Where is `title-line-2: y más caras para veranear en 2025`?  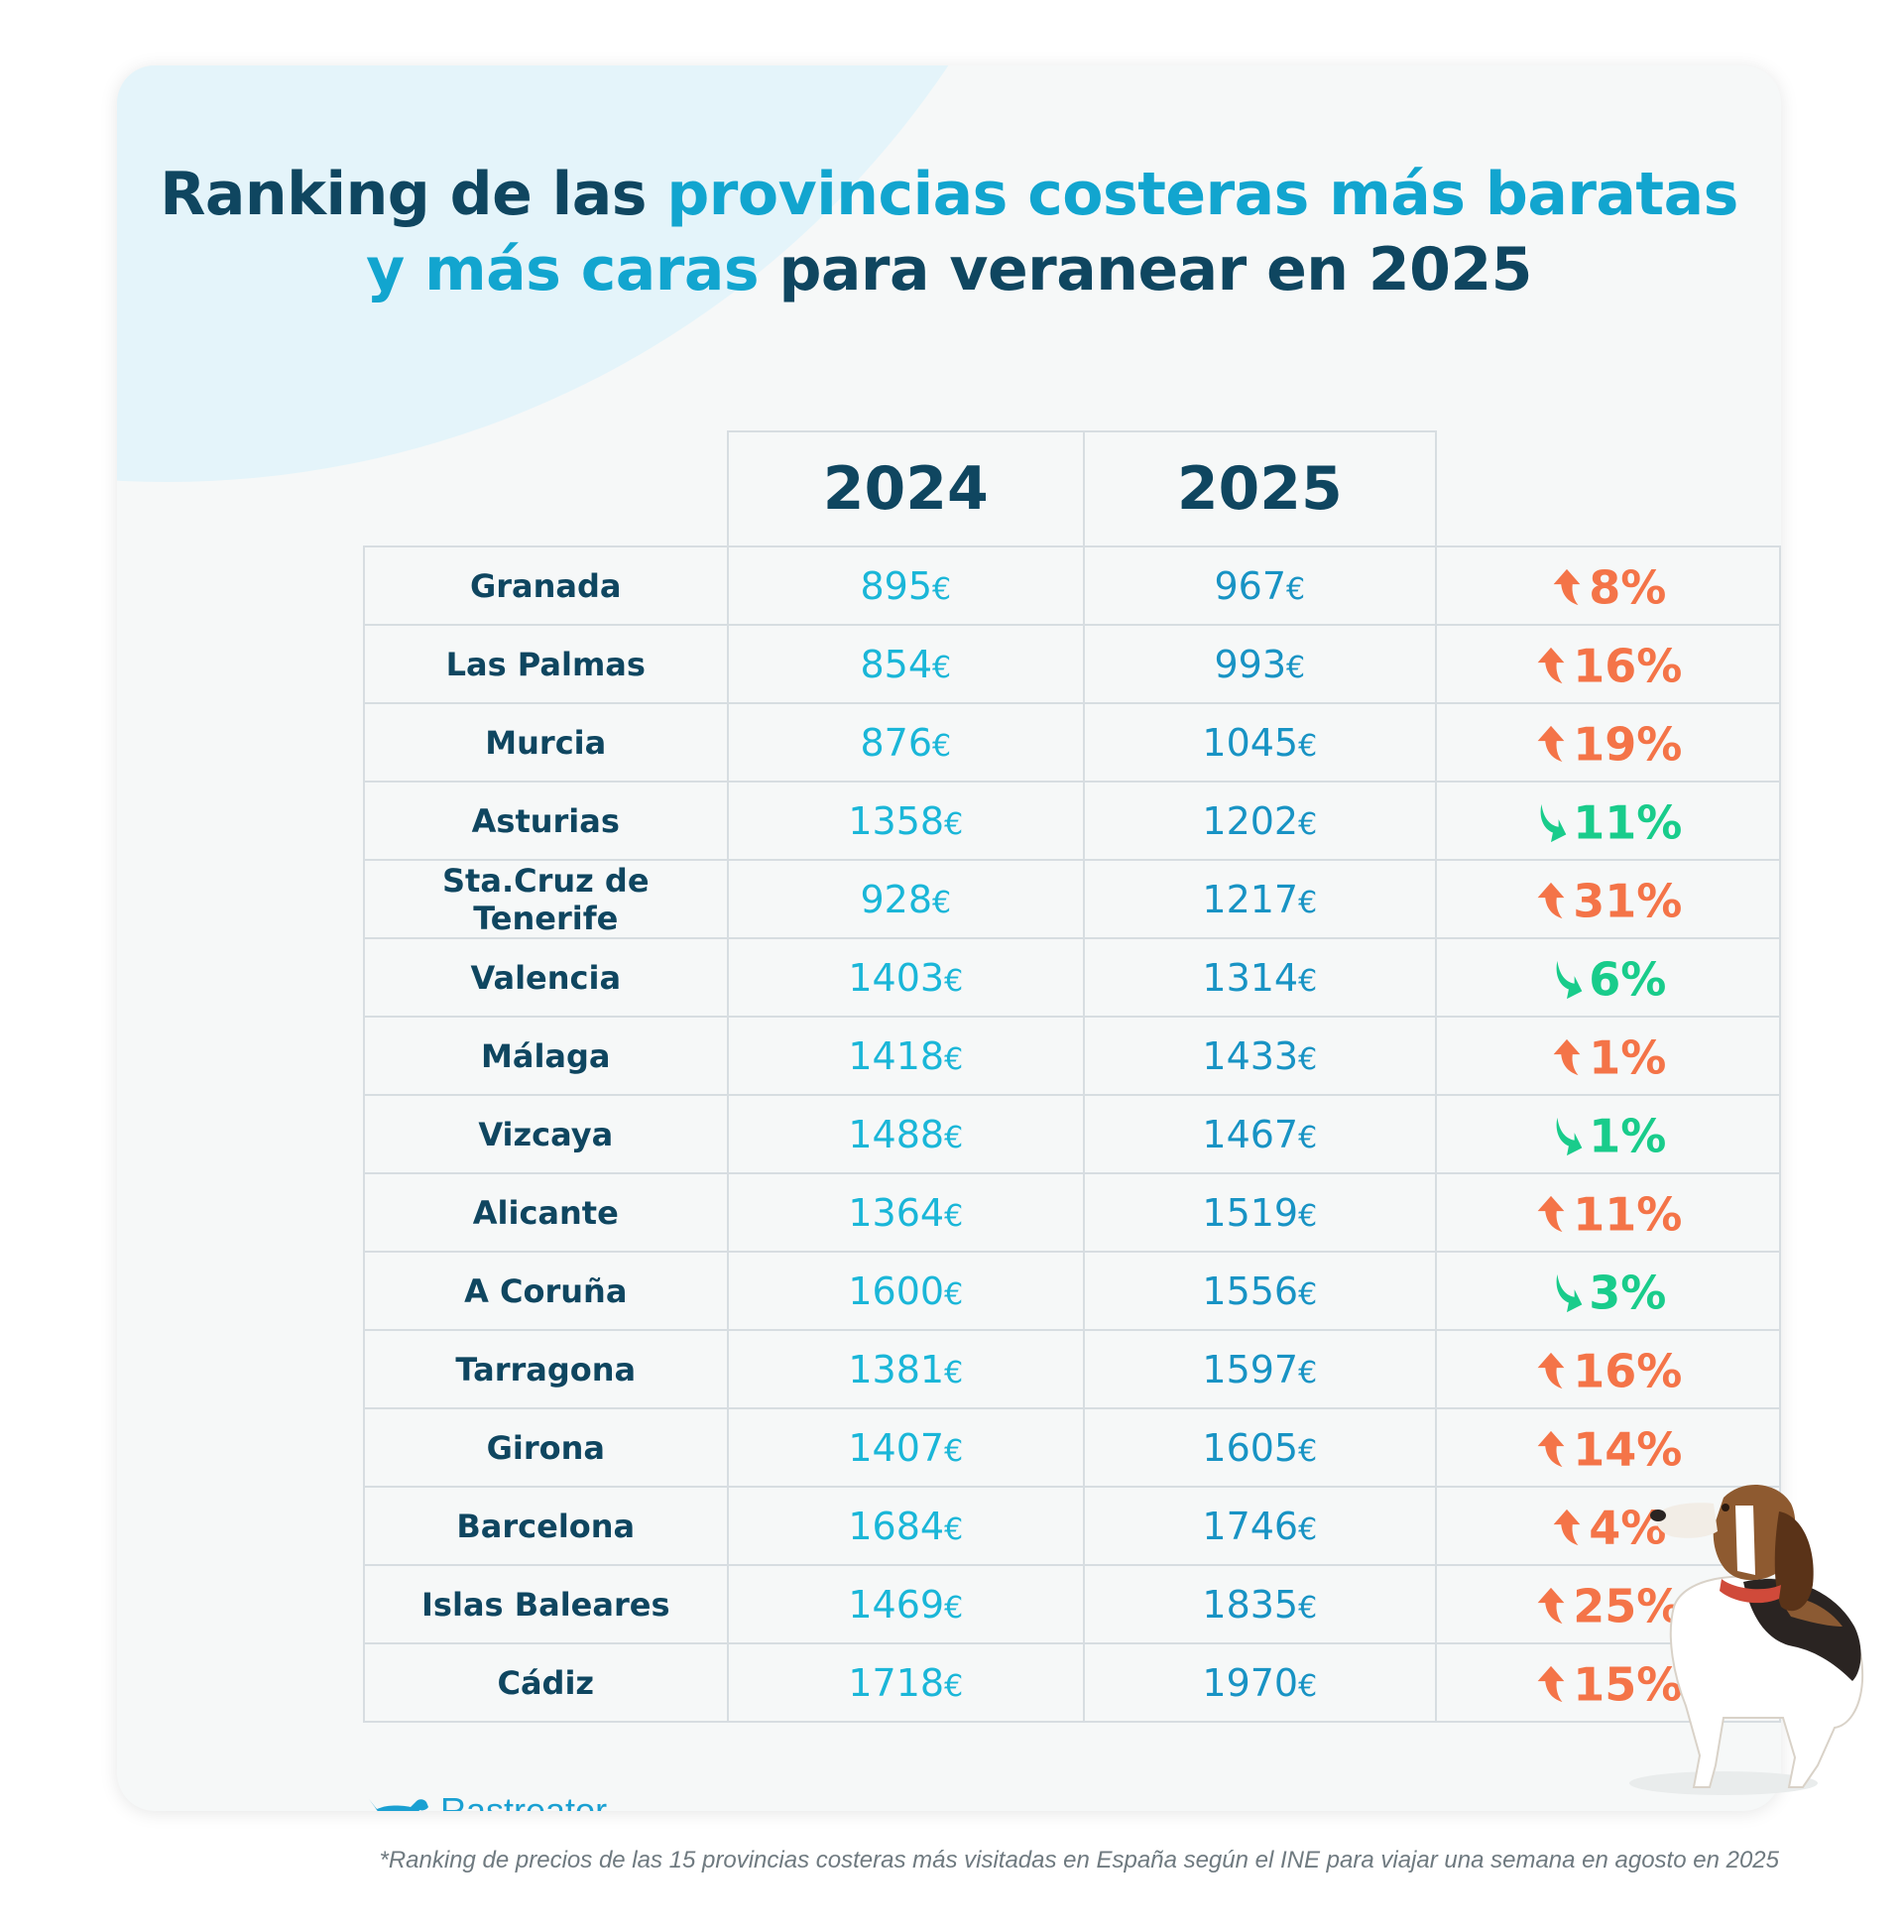
title-line-2: y más caras para veranear en 2025 is located at coordinates (949, 269).